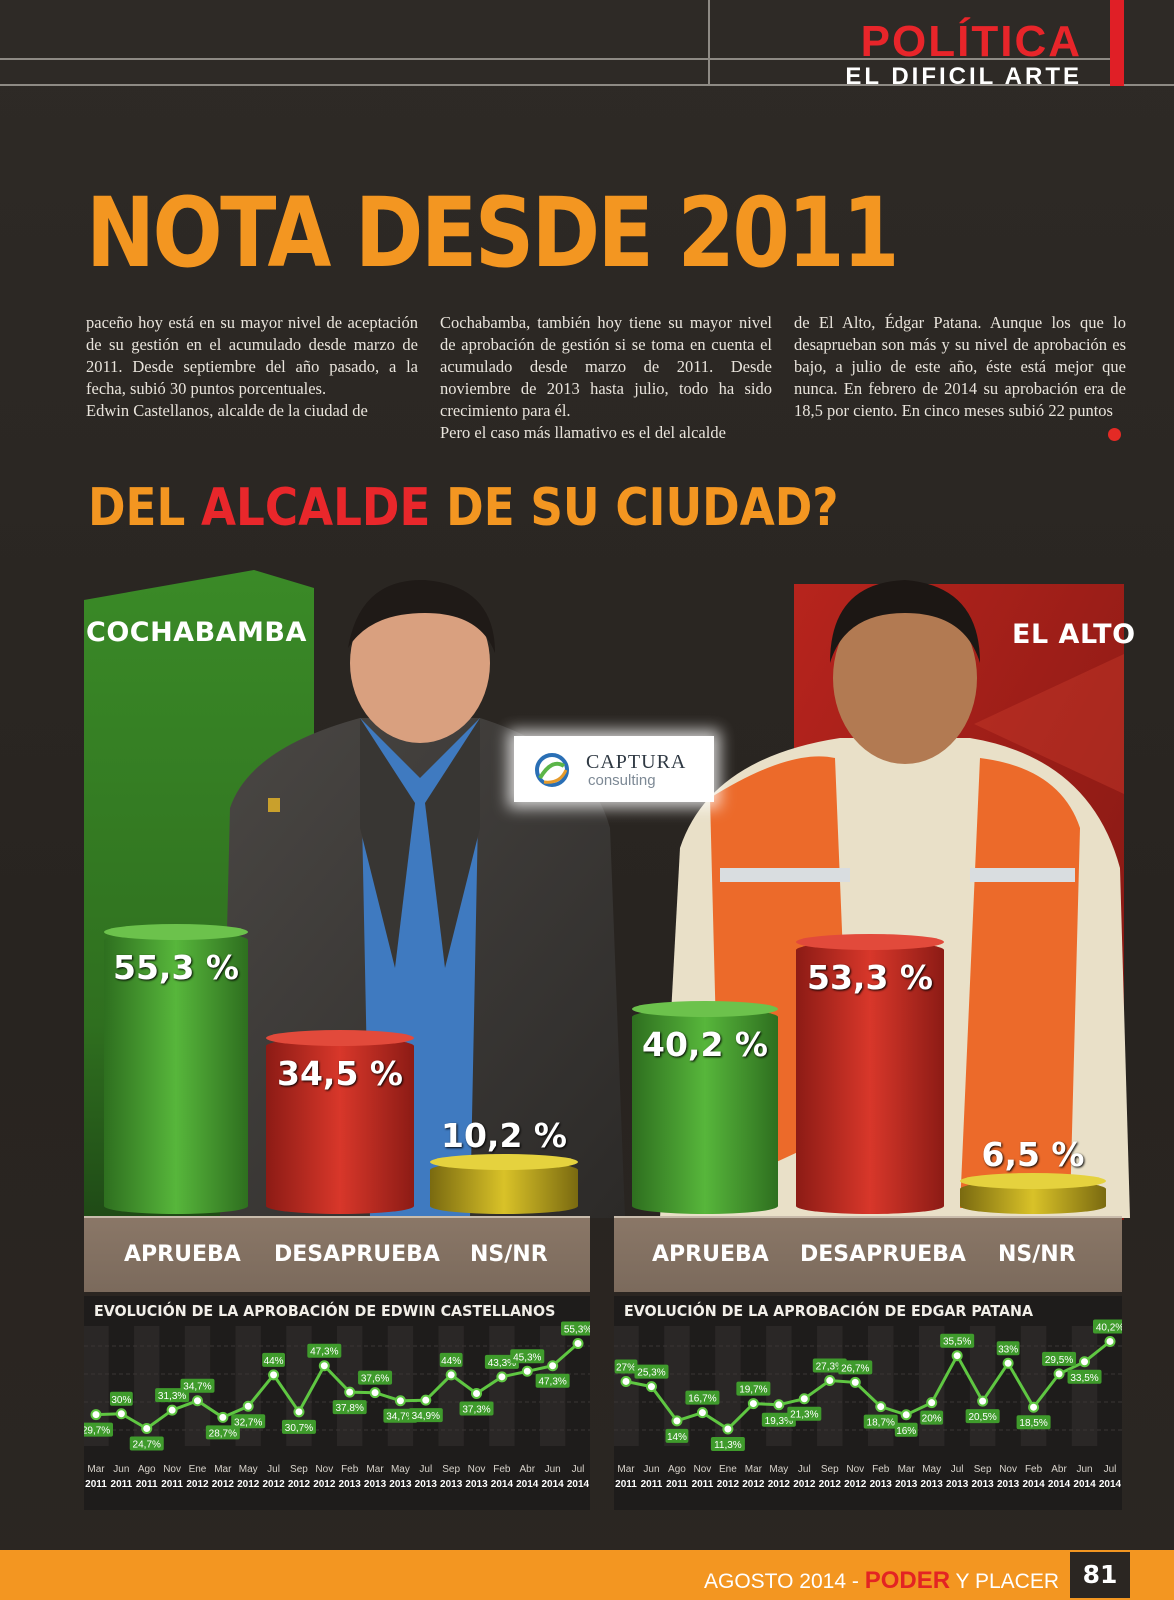 The height and width of the screenshot is (1600, 1174). Describe the element at coordinates (493, 233) in the screenshot. I see `headline: NOTA DESDE 2011` at that location.